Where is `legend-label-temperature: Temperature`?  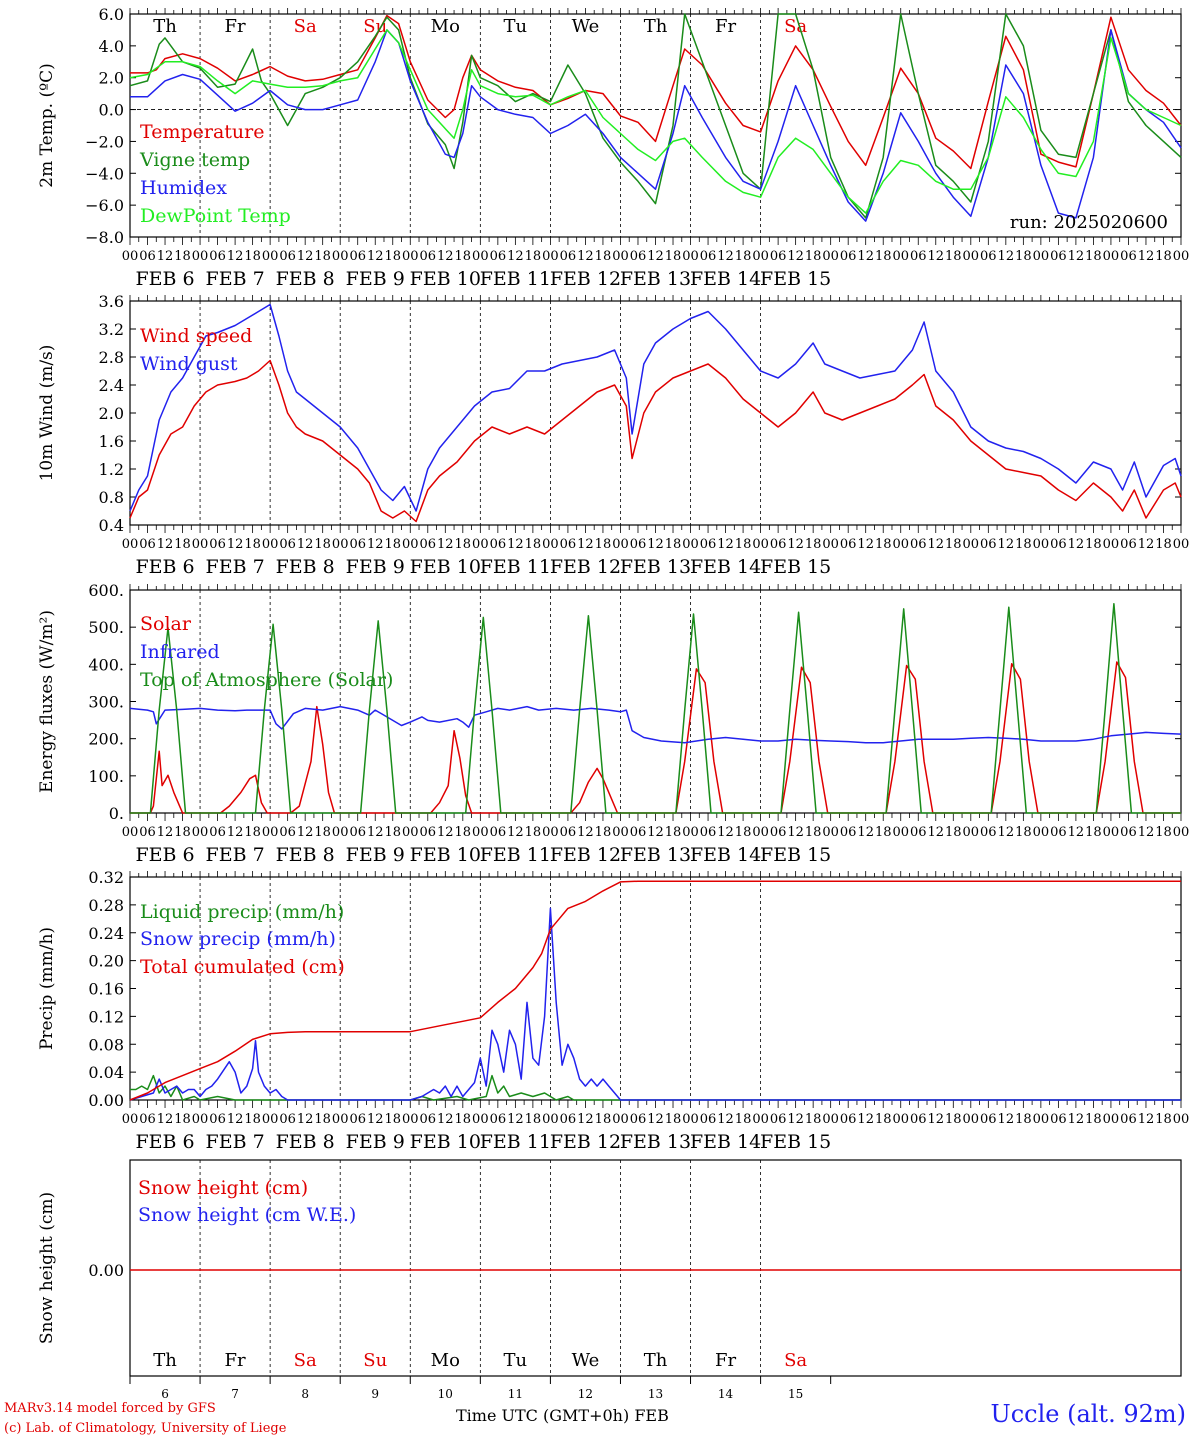
legend-label-temperature: Temperature is located at coordinates (202, 132).